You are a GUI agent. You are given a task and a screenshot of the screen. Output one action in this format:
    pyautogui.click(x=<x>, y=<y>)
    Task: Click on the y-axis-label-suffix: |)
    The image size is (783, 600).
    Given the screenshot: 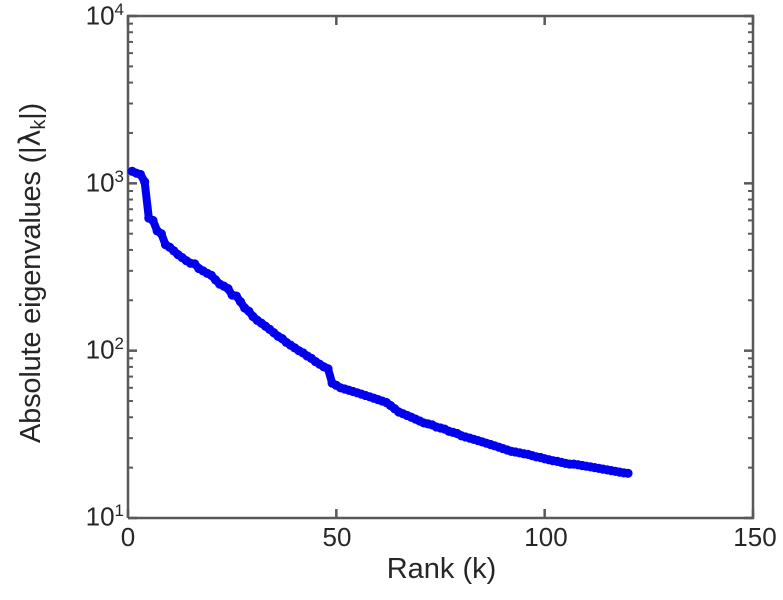 What is the action you would take?
    pyautogui.click(x=31, y=111)
    